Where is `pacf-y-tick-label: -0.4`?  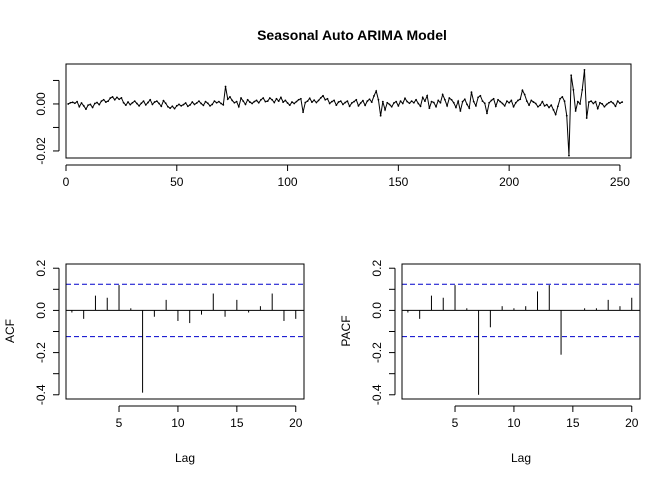 pacf-y-tick-label: -0.4 is located at coordinates (377, 394).